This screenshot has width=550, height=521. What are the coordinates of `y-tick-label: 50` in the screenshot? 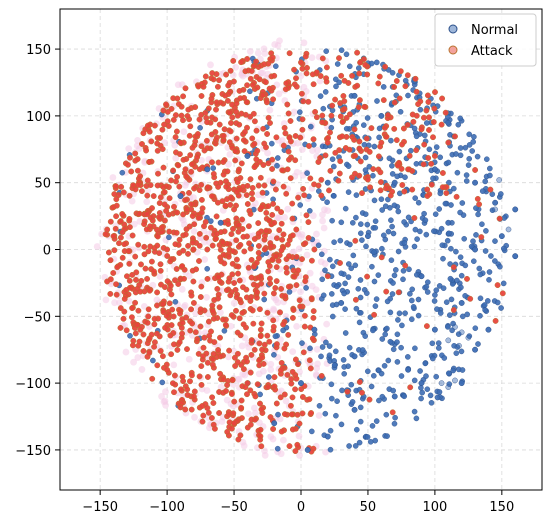 It's located at (42, 184).